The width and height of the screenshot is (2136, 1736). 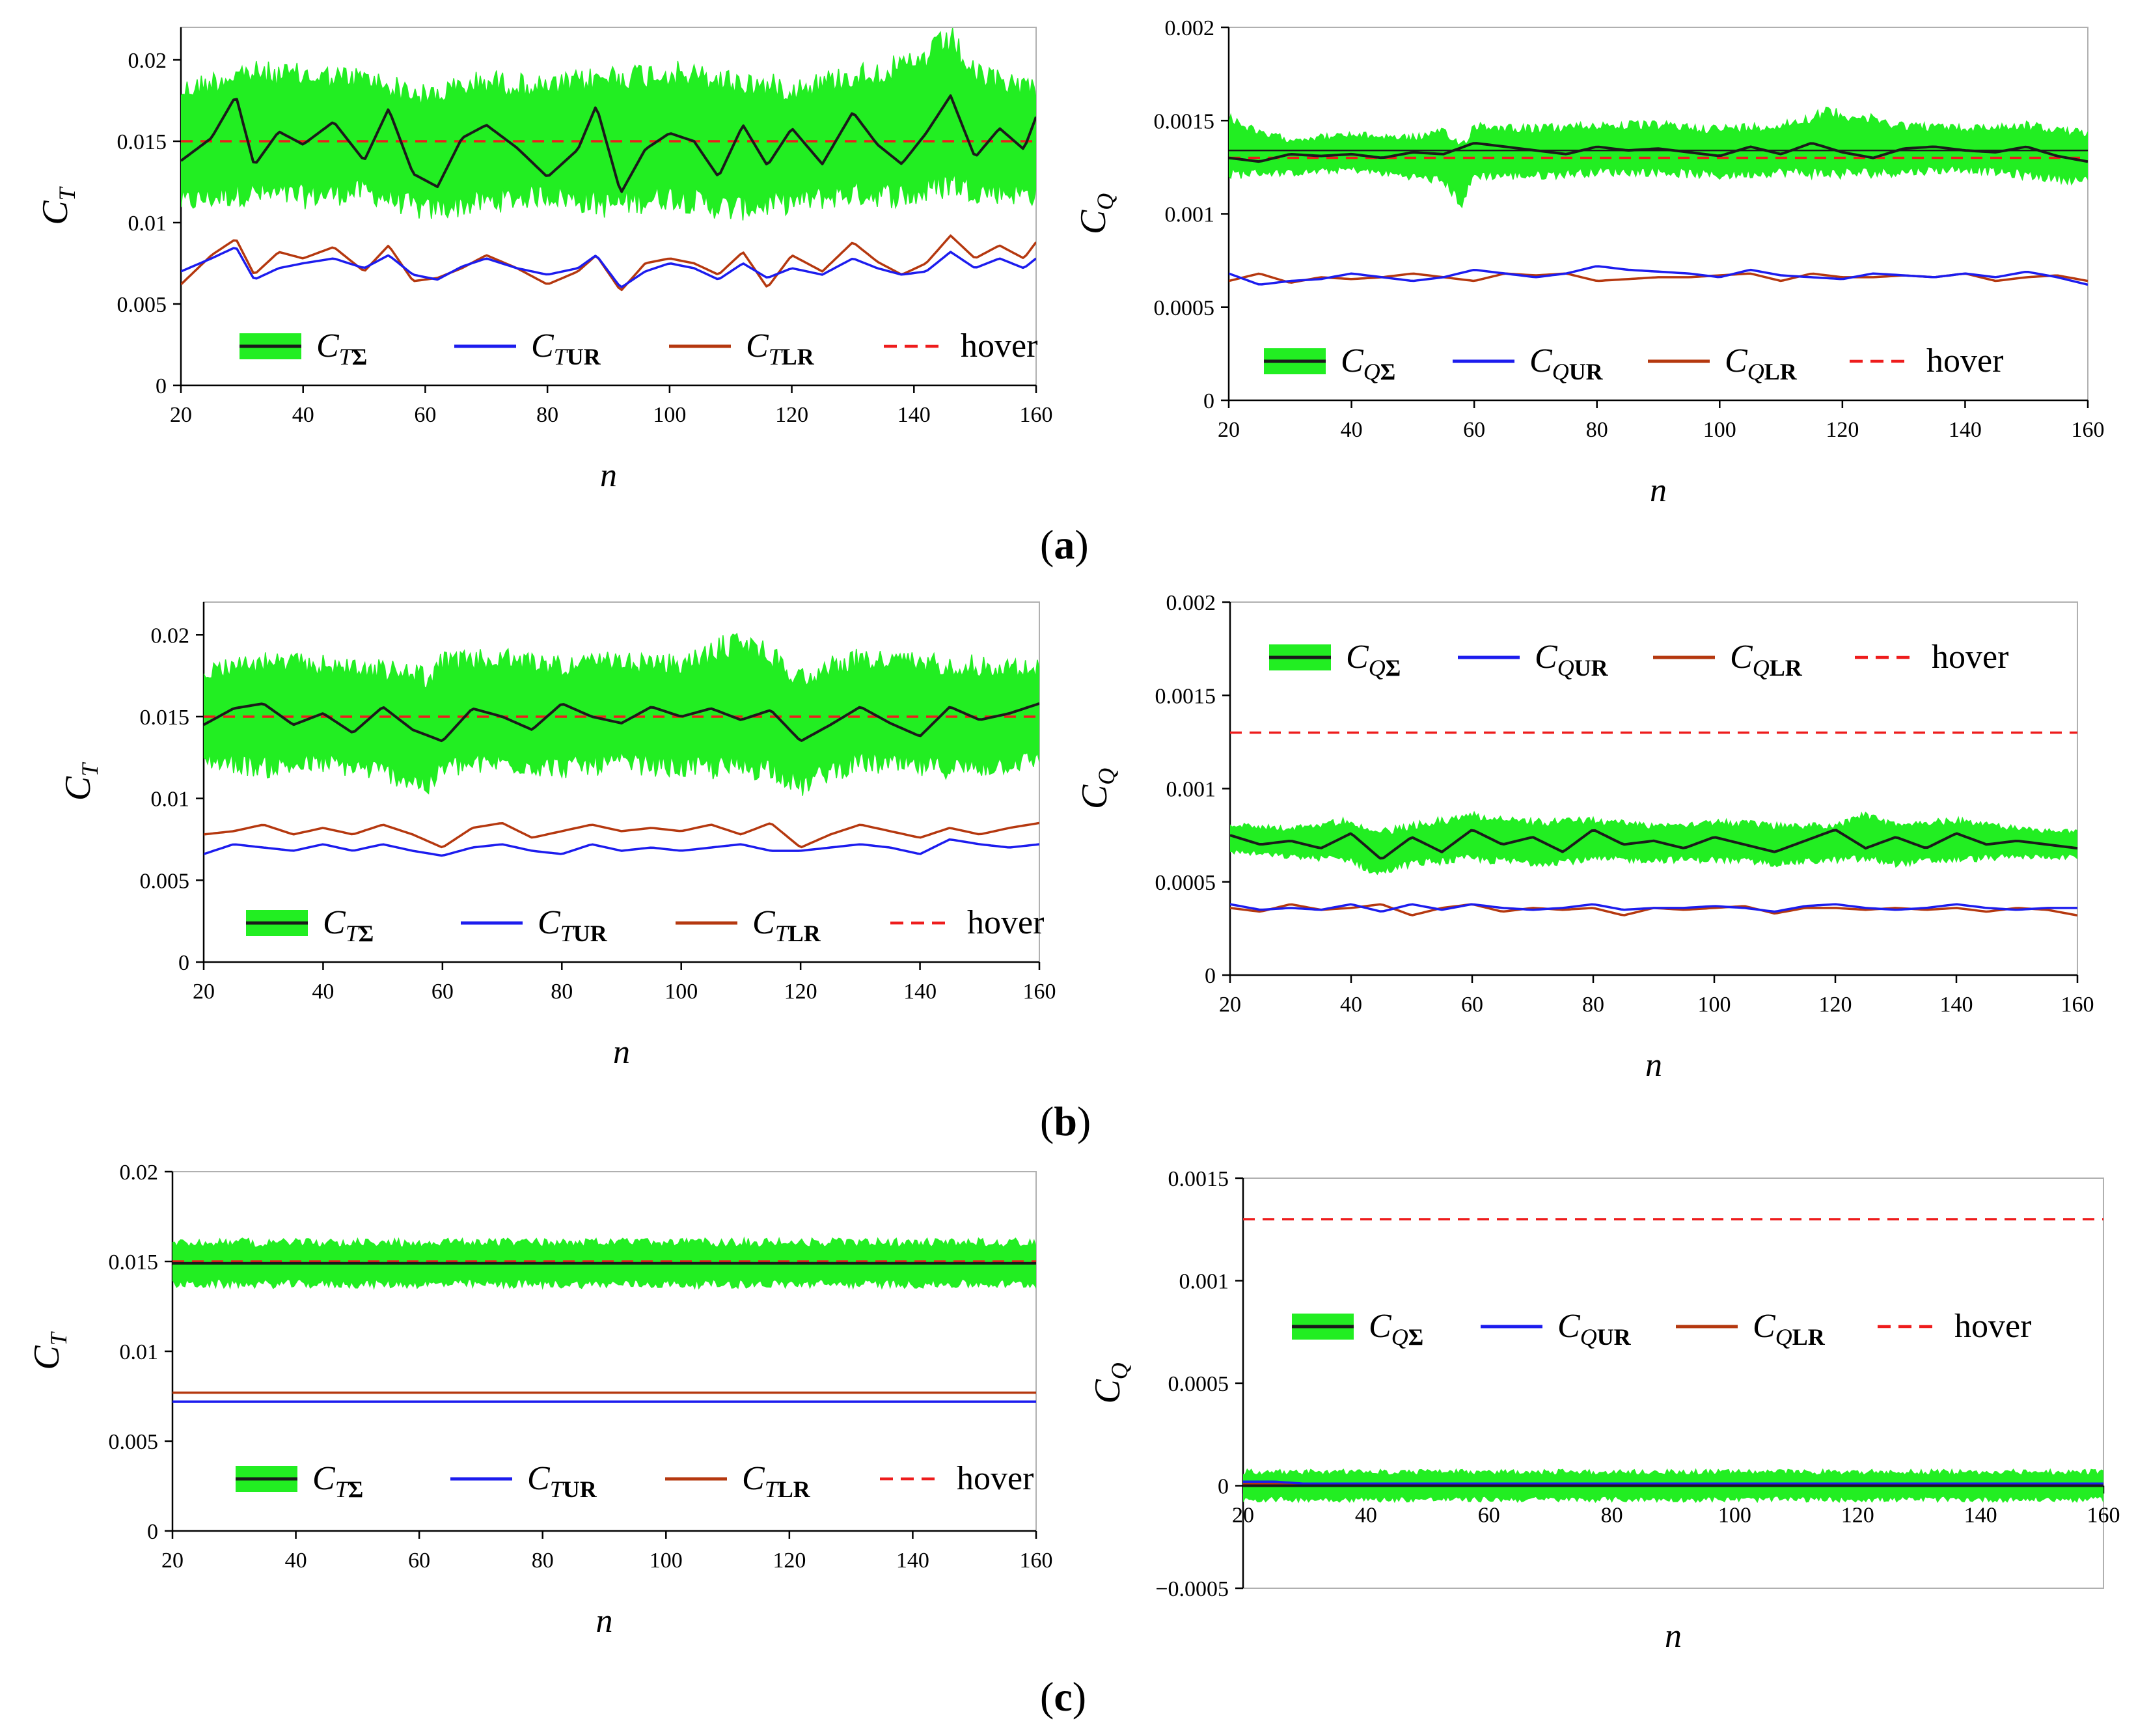 I want to click on y-tick-label: 0.002, so click(x=1190, y=28).